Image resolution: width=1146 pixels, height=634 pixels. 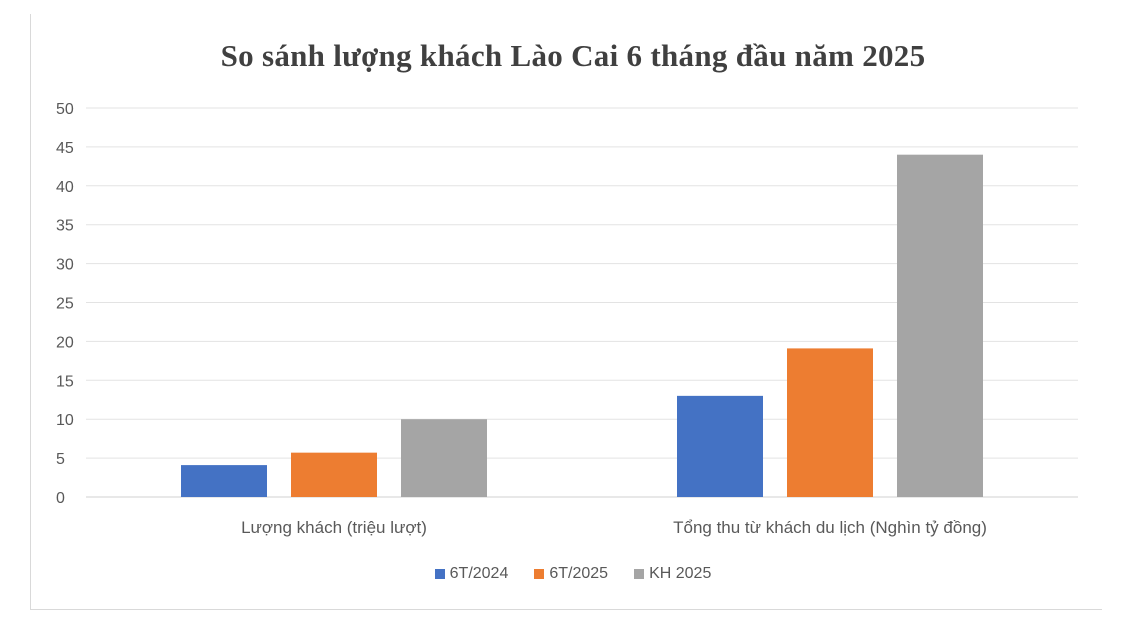 What do you see at coordinates (334, 527) in the screenshot?
I see `category-label: Lượng khách (triệu lượt)` at bounding box center [334, 527].